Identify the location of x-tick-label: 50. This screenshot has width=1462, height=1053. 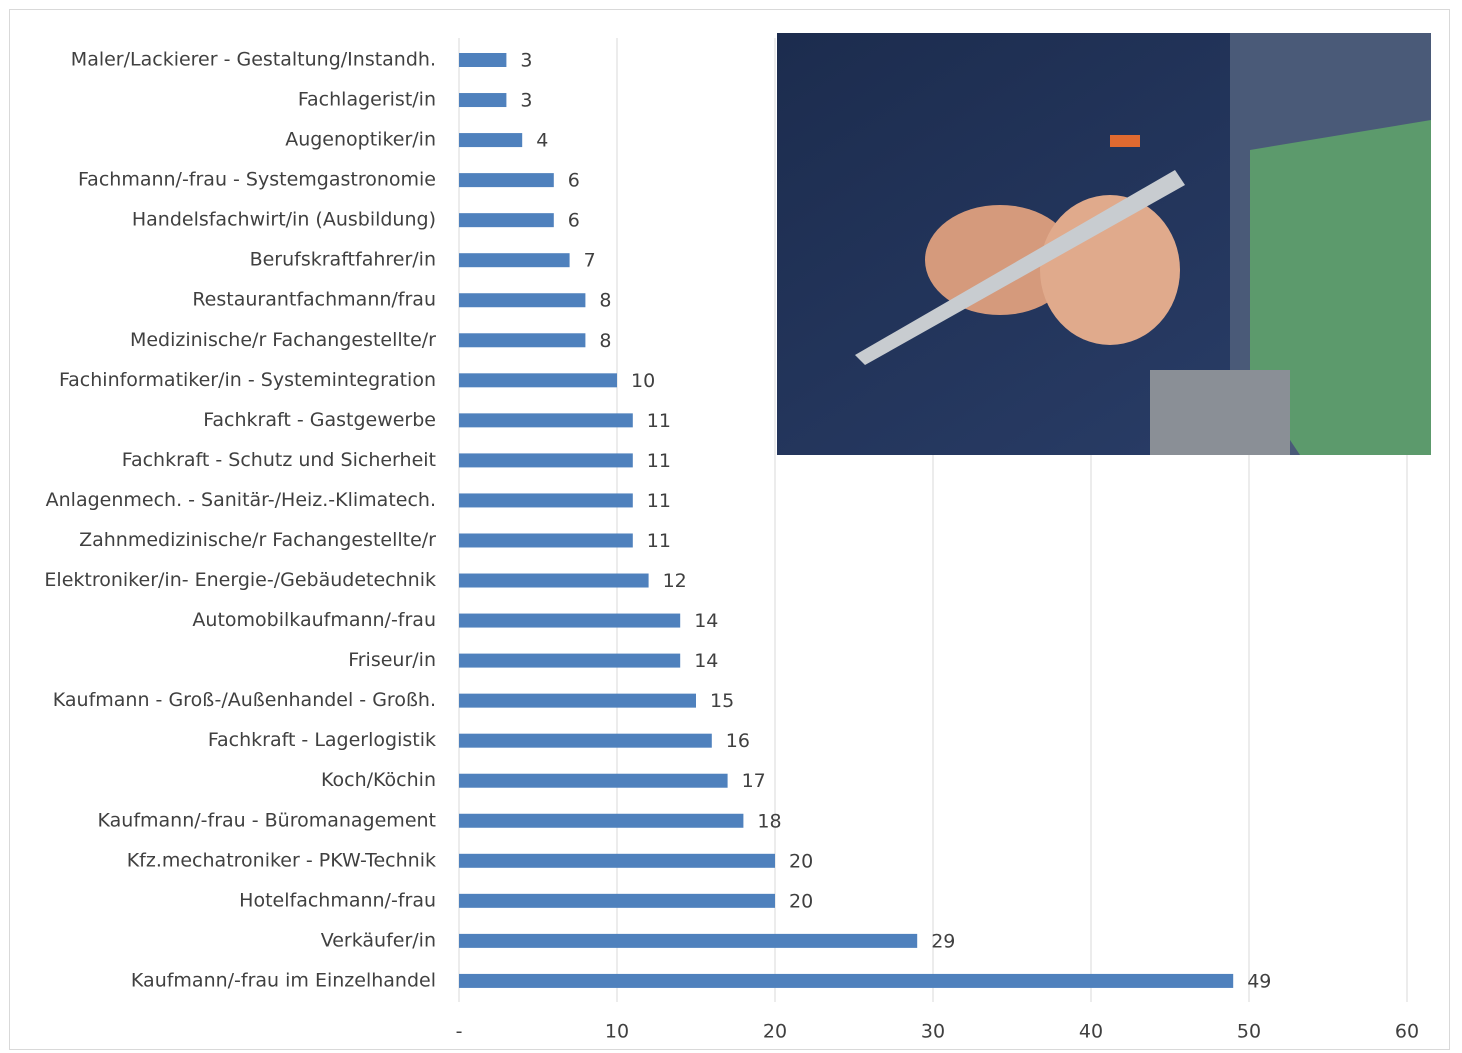
(1249, 1032).